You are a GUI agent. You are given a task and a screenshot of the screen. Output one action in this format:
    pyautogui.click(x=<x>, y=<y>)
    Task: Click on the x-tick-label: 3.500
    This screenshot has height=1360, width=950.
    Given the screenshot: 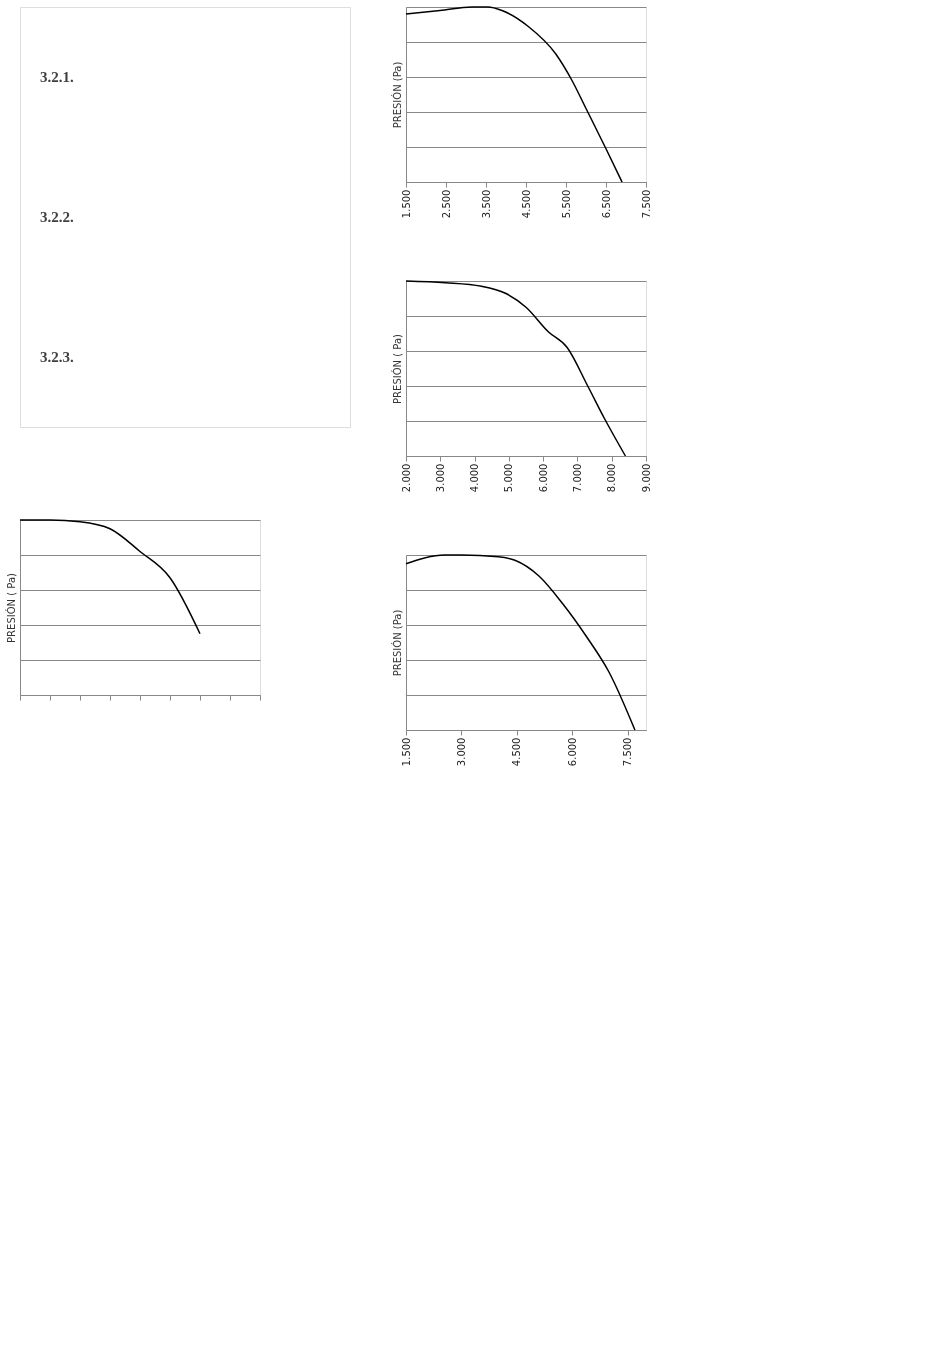 What is the action you would take?
    pyautogui.click(x=486, y=204)
    